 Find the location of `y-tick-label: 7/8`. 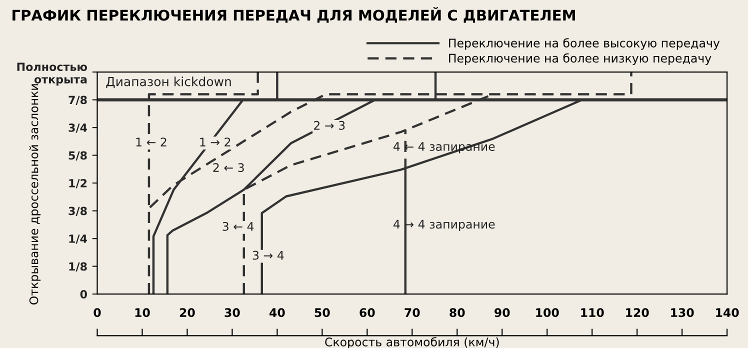

y-tick-label: 7/8 is located at coordinates (77, 101).